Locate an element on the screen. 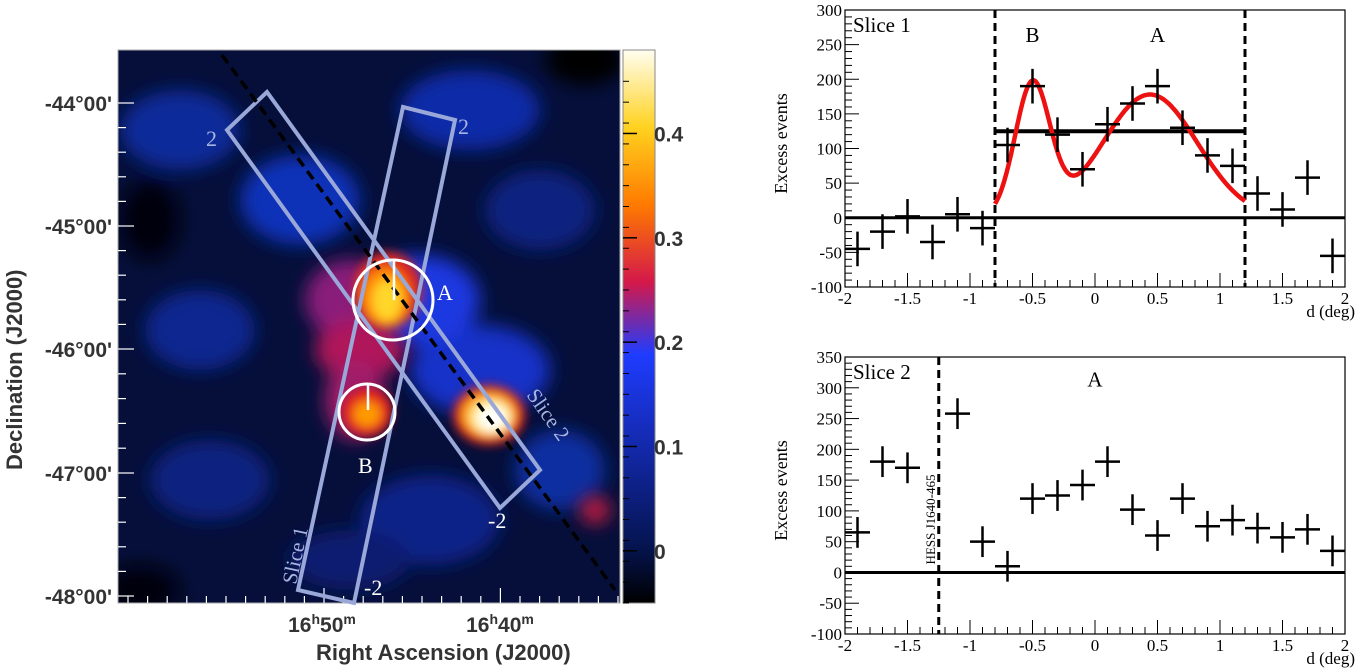 The image size is (1365, 671). y-tick-label: -50 is located at coordinates (830, 603).